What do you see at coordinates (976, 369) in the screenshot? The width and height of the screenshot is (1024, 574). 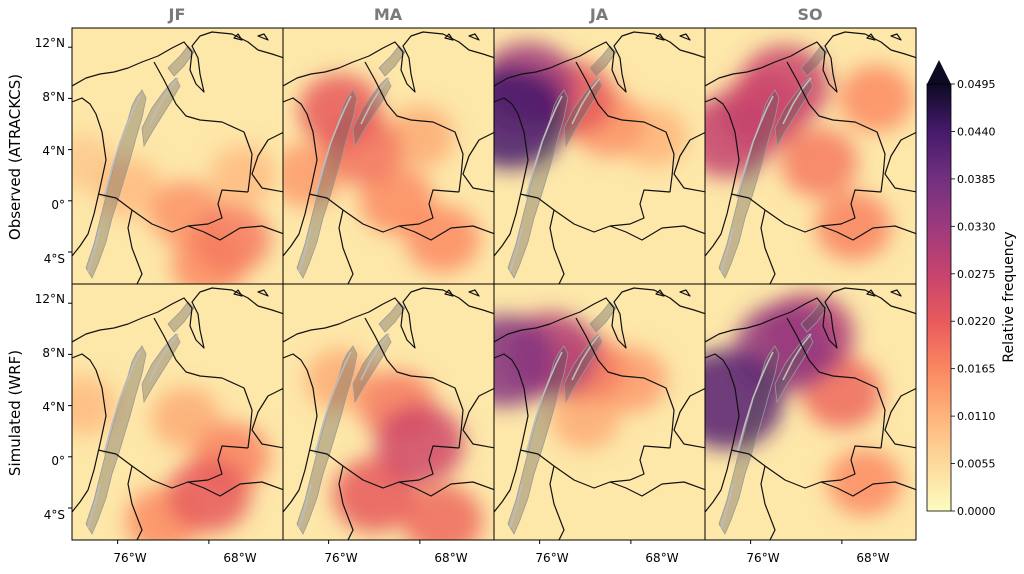 I see `colorbar-tick-label: 0.0165` at bounding box center [976, 369].